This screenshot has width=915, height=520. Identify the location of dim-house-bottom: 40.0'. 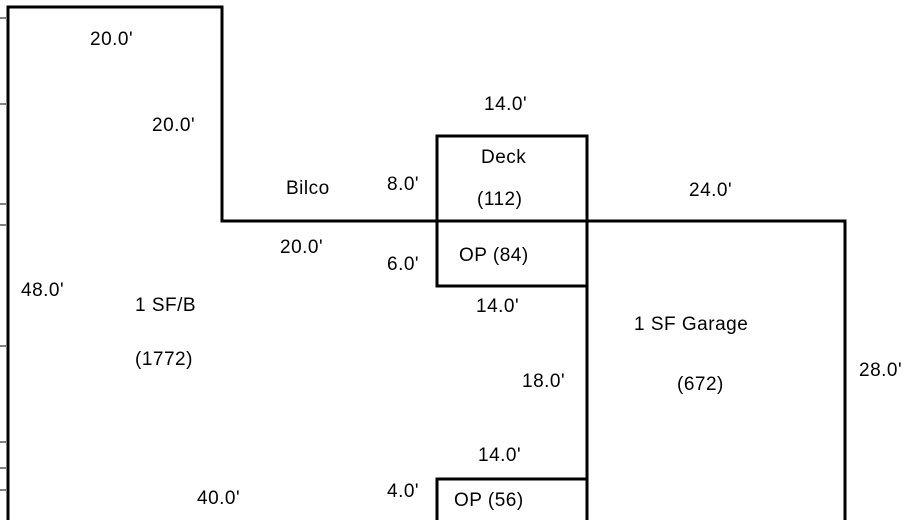
(219, 498).